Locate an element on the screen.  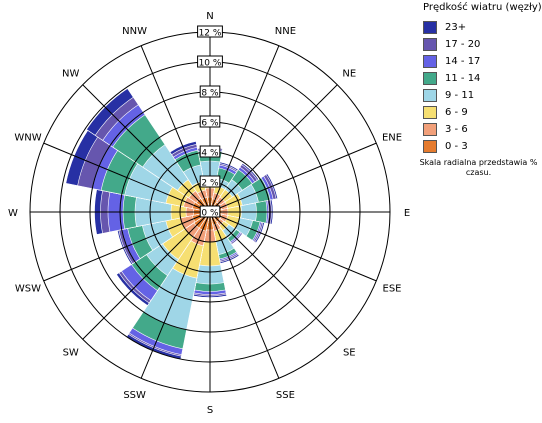
radial-tick-label-2: 4 % is located at coordinates (210, 154).